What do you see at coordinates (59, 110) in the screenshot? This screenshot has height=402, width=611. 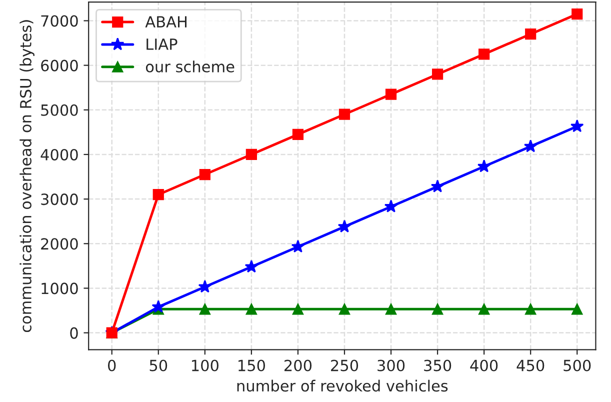 I see `y-tick-label: 5000` at bounding box center [59, 110].